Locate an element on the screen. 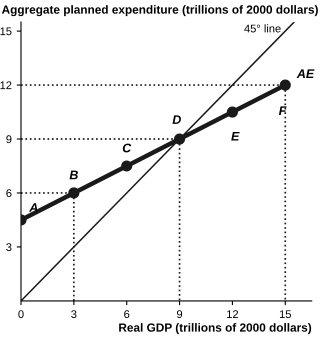  annotation: C is located at coordinates (127, 148).